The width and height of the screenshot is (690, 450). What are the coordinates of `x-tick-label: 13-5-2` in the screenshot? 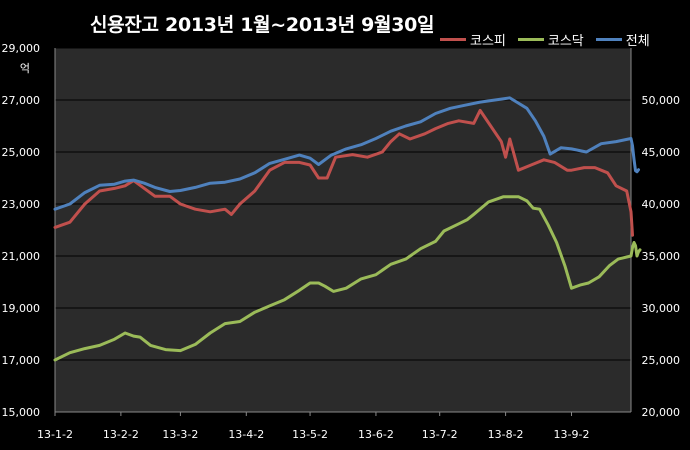 It's located at (310, 434).